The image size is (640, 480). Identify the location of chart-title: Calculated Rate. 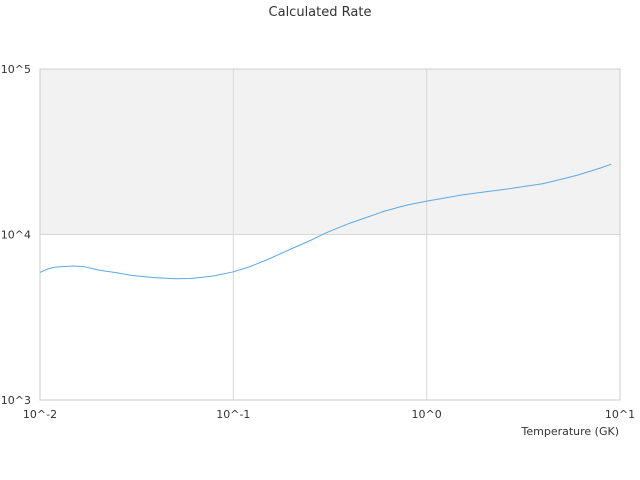
(320, 12).